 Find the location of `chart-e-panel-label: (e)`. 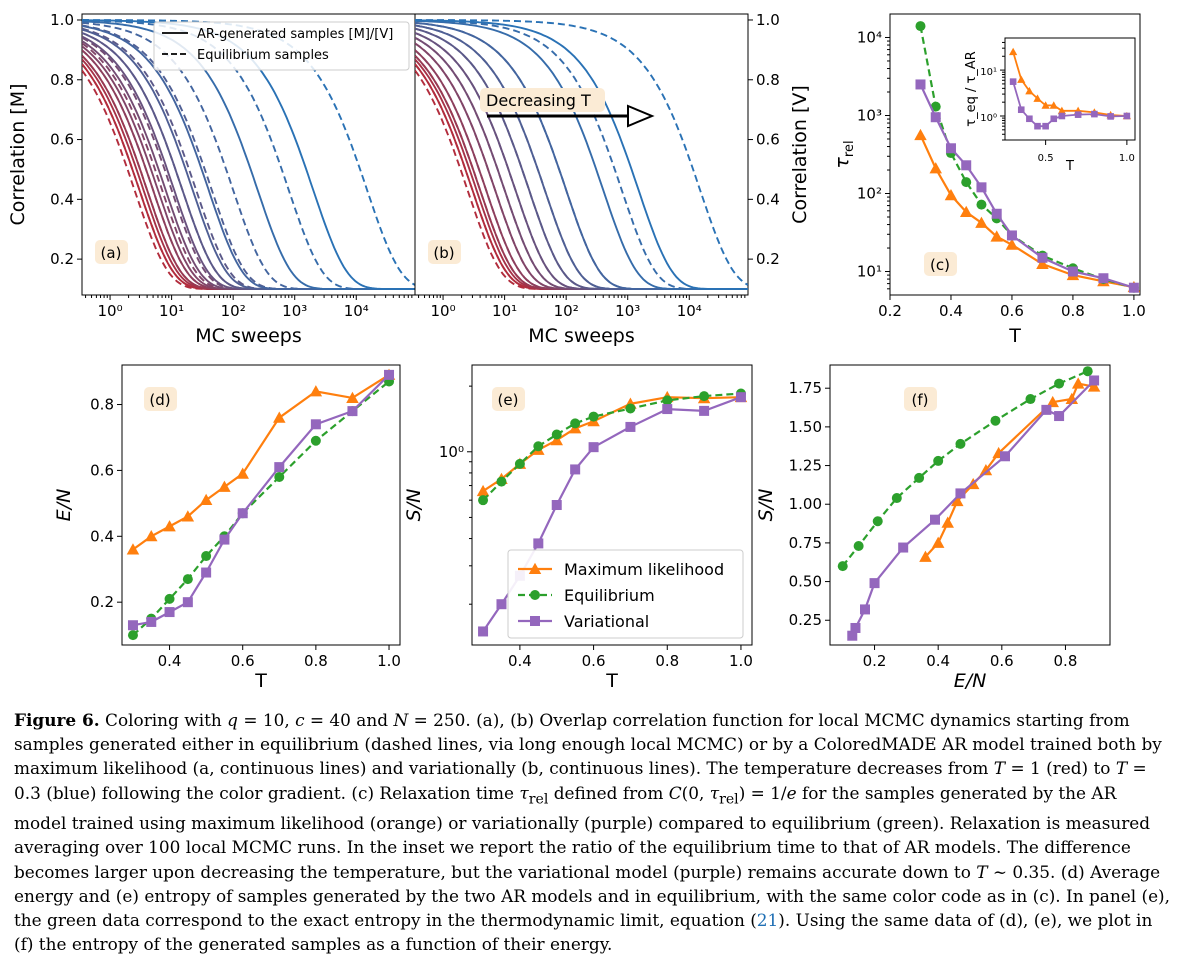

chart-e-panel-label: (e) is located at coordinates (508, 400).